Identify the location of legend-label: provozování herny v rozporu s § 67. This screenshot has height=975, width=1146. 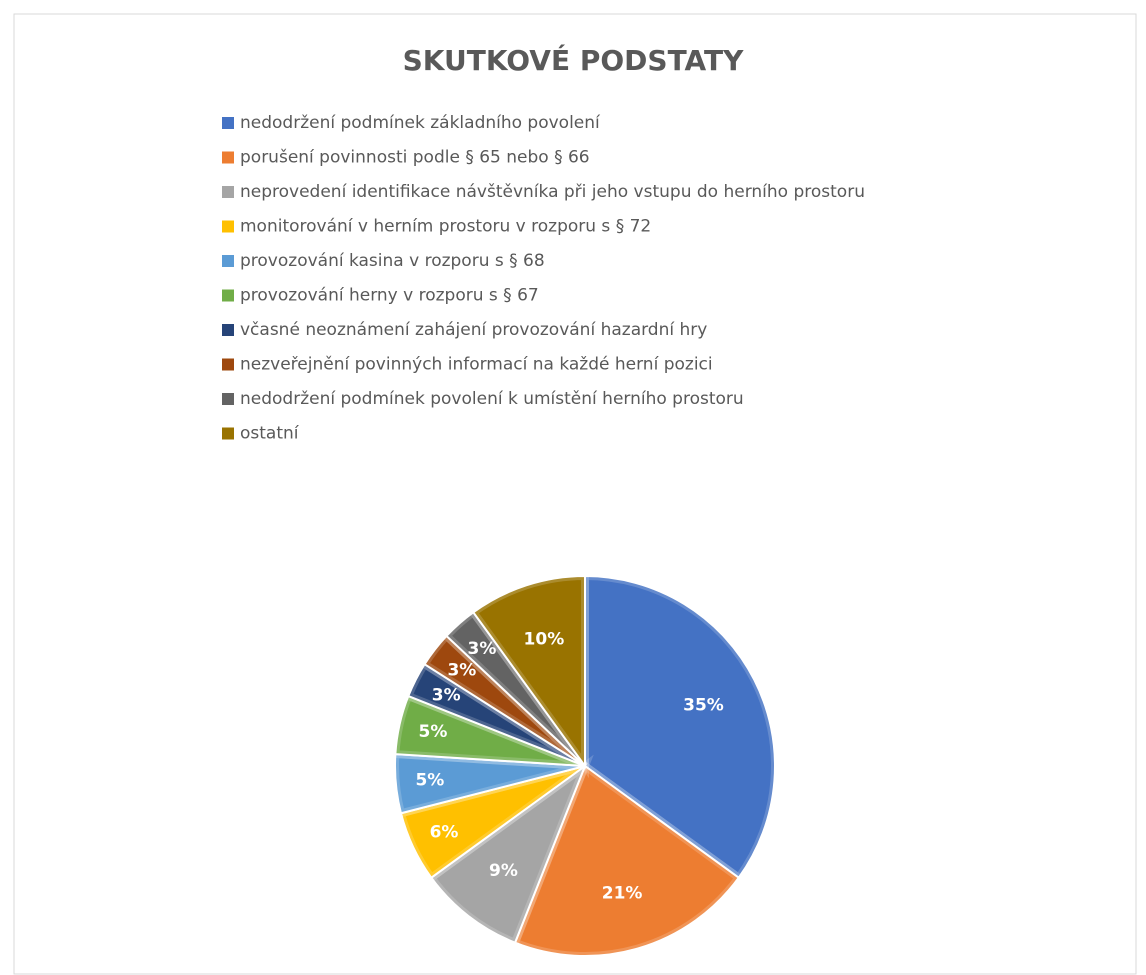
(389, 296).